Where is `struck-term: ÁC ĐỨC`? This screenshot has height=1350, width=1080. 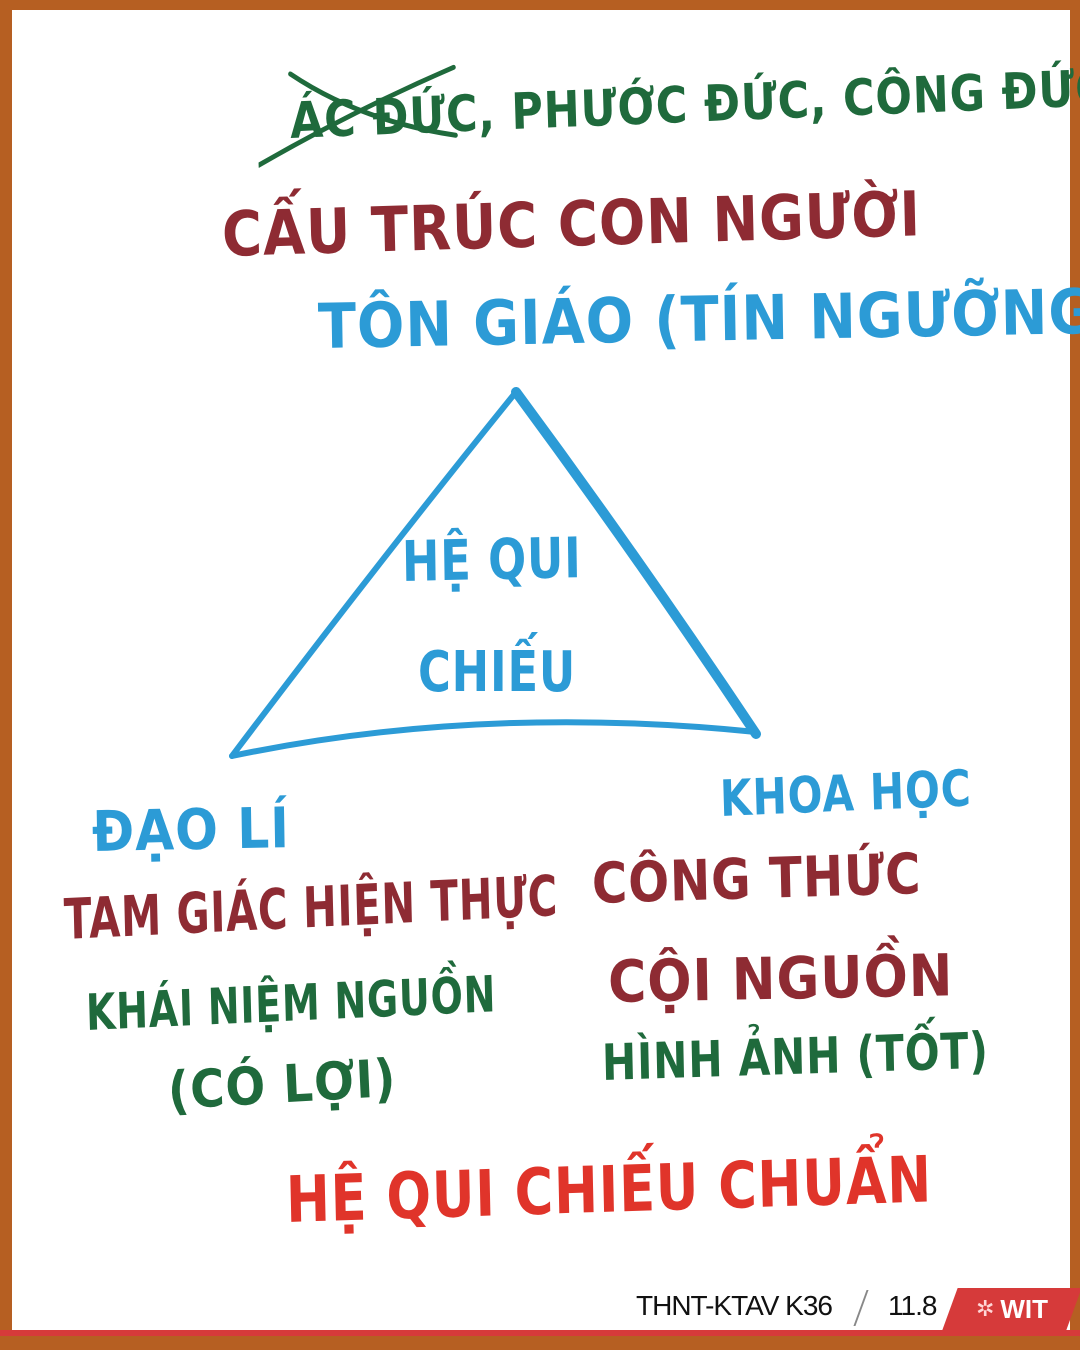
struck-term: ÁC ĐỨC is located at coordinates (384, 117).